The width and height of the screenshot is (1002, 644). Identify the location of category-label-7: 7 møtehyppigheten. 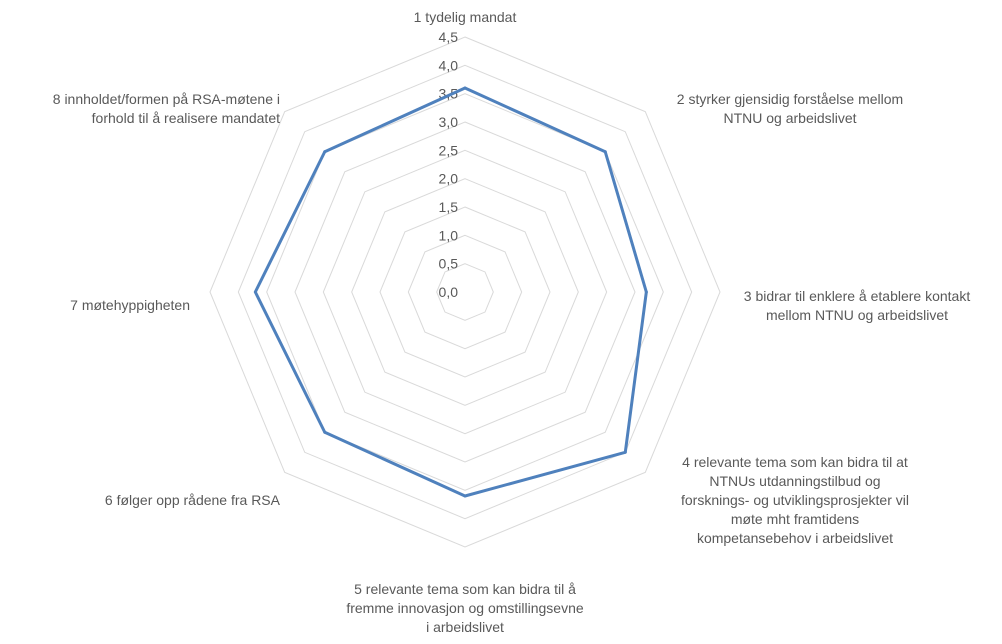
(130, 305).